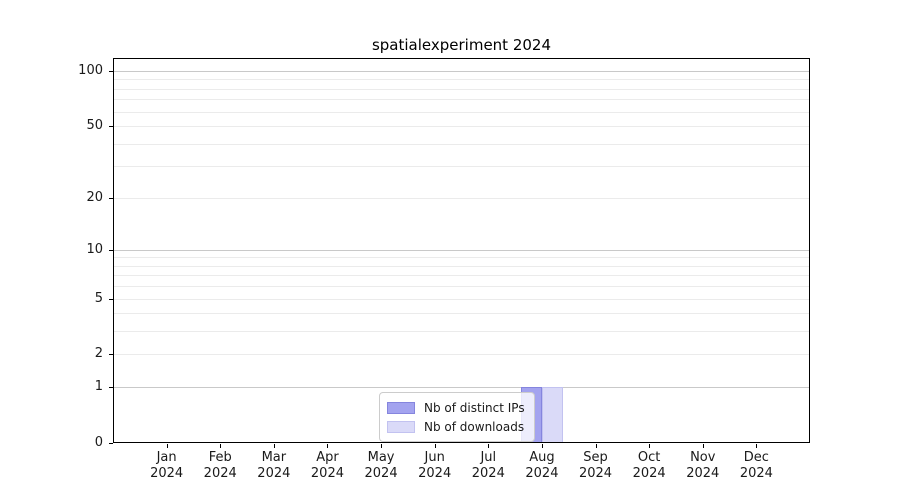 Image resolution: width=900 pixels, height=500 pixels. I want to click on x-tick-label: Oct 2024, so click(649, 466).